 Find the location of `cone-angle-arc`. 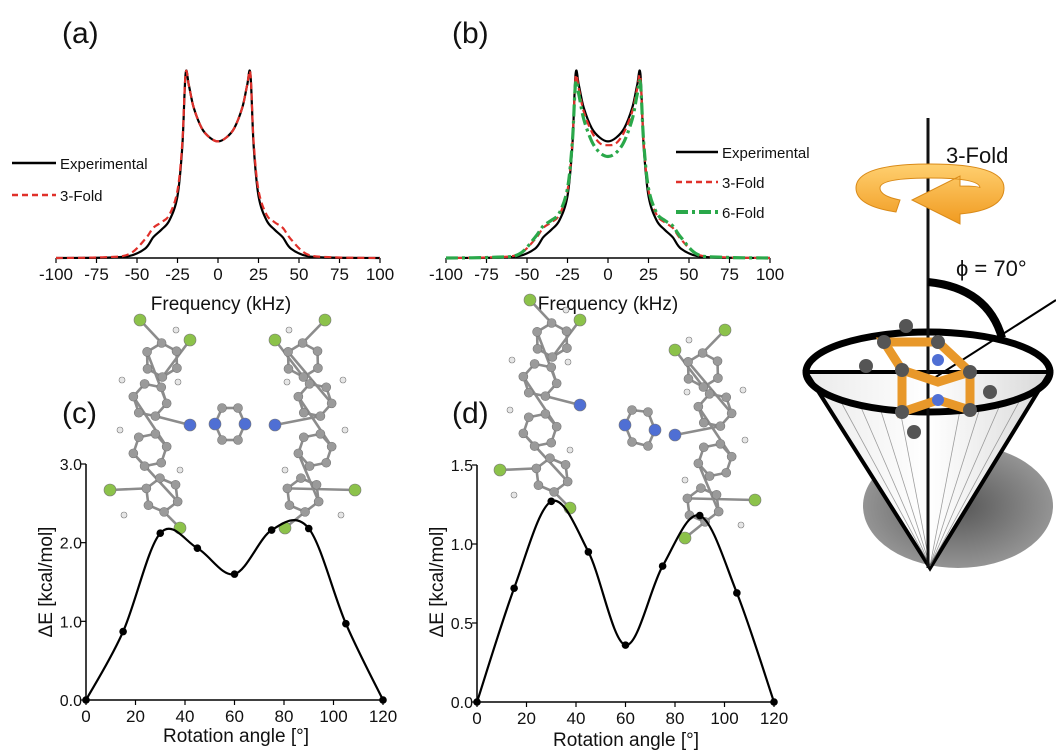

cone-angle-arc is located at coordinates (966, 309).